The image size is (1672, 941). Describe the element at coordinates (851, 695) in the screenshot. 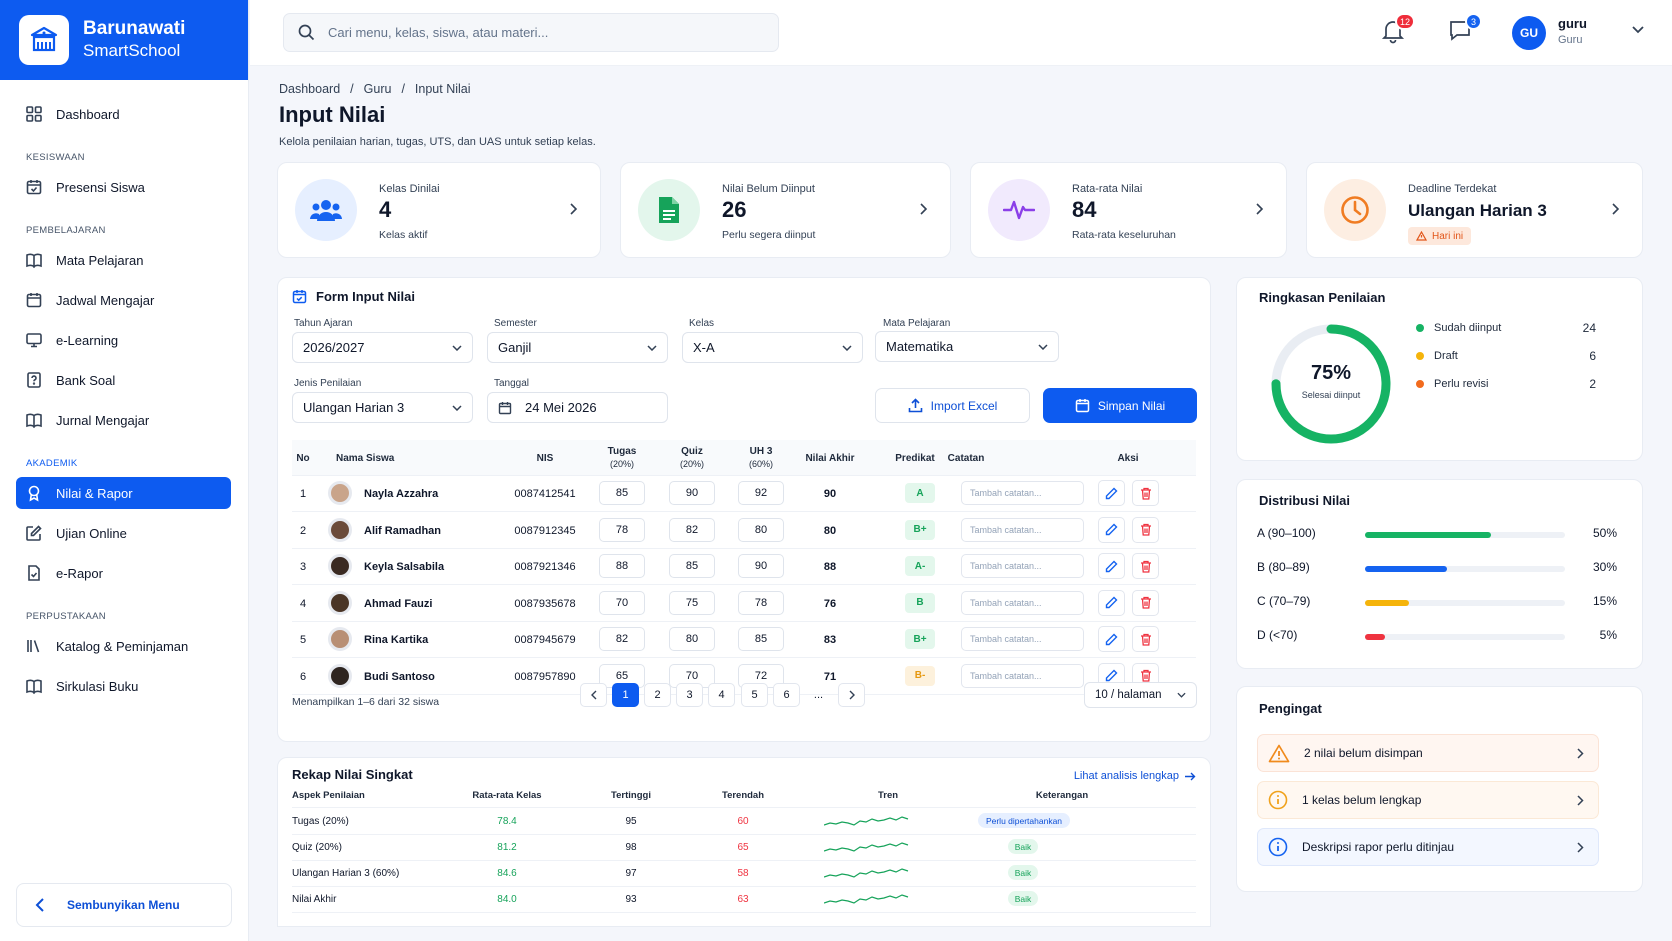

I see `page-next-button` at that location.